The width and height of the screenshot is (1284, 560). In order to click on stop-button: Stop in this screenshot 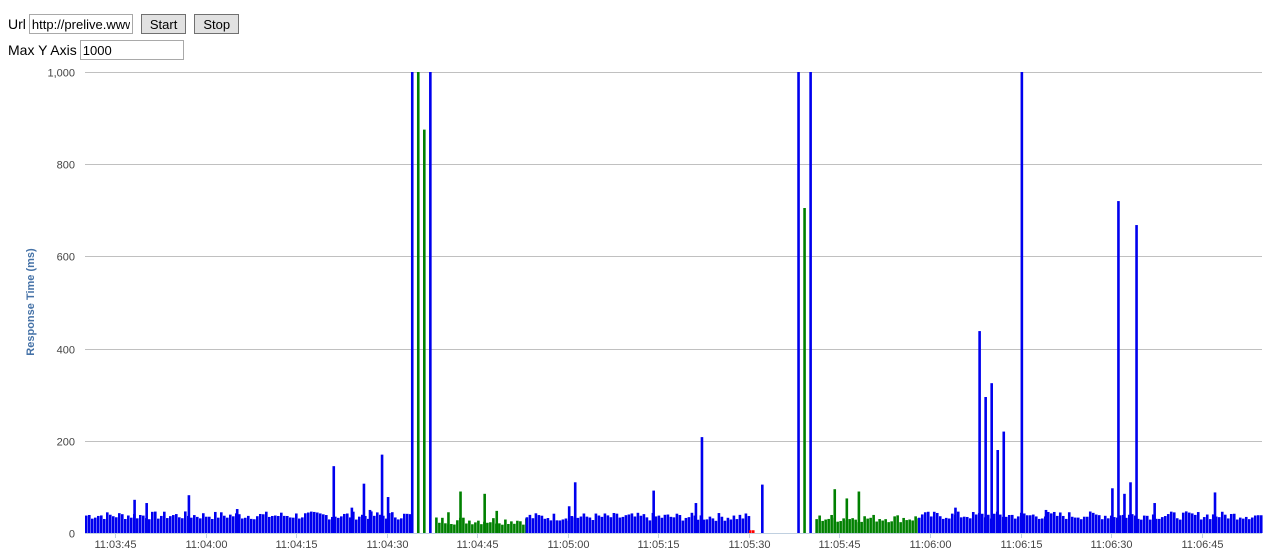, I will do `click(217, 24)`.